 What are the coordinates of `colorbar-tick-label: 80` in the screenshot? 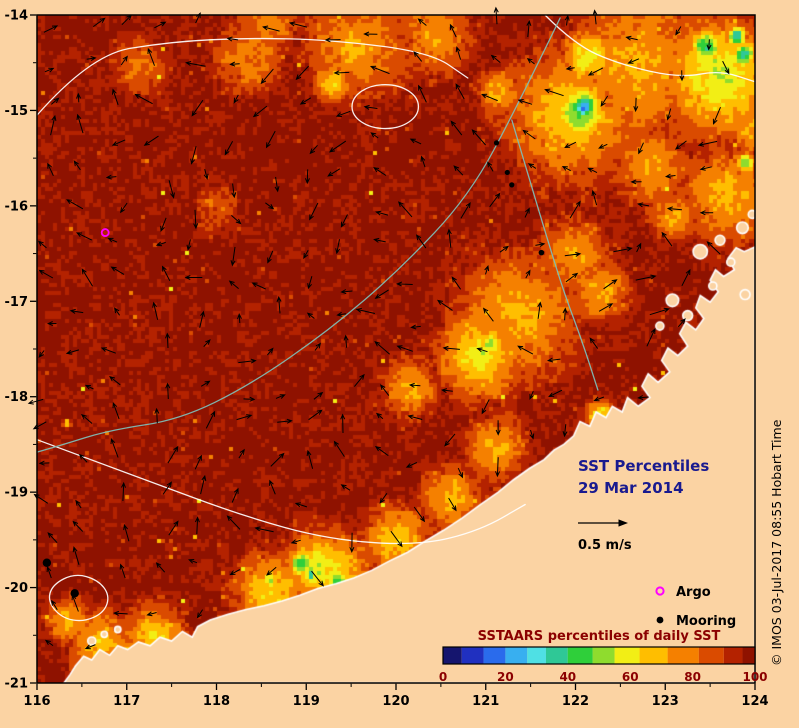 It's located at (692, 677).